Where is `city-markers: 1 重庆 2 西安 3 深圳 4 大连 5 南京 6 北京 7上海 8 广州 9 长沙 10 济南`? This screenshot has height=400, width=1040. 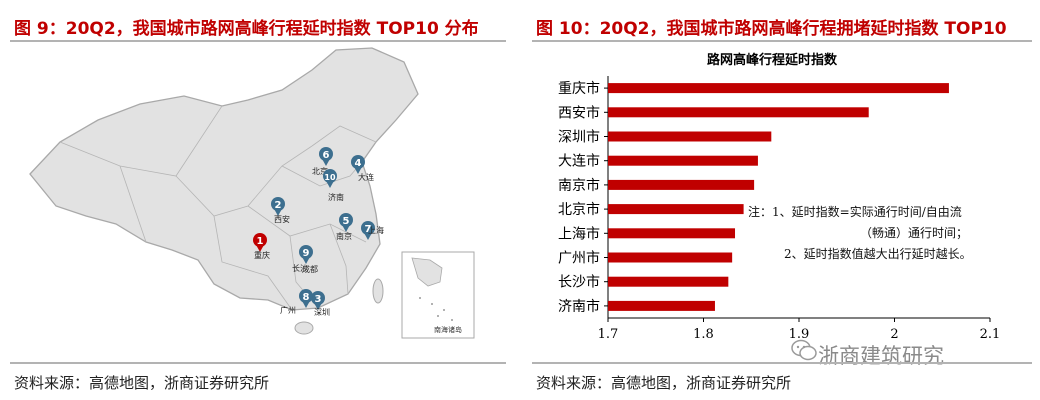 city-markers: 1 重庆 2 西安 3 深圳 4 大连 5 南京 6 北京 7上海 8 广州 9 长沙 10 济南 is located at coordinates (318, 232).